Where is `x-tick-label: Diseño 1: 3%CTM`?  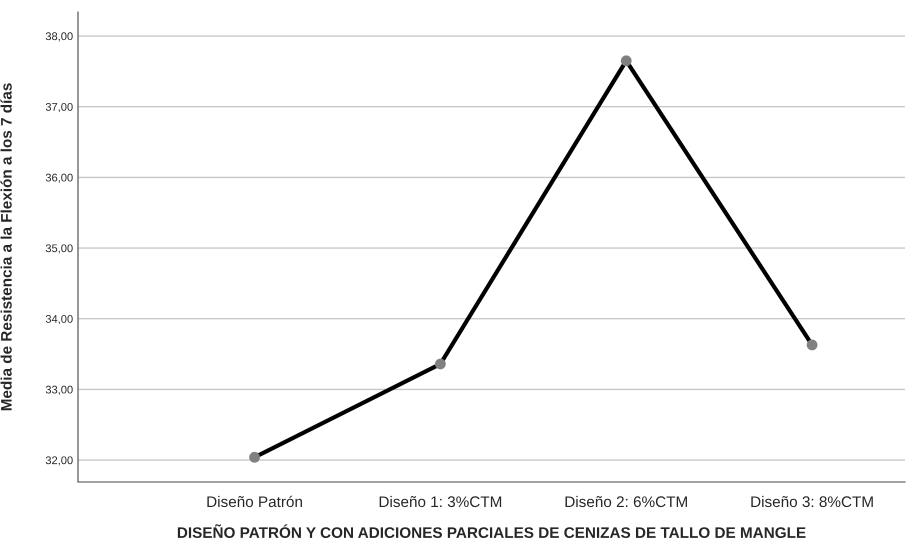 x-tick-label: Diseño 1: 3%CTM is located at coordinates (441, 502).